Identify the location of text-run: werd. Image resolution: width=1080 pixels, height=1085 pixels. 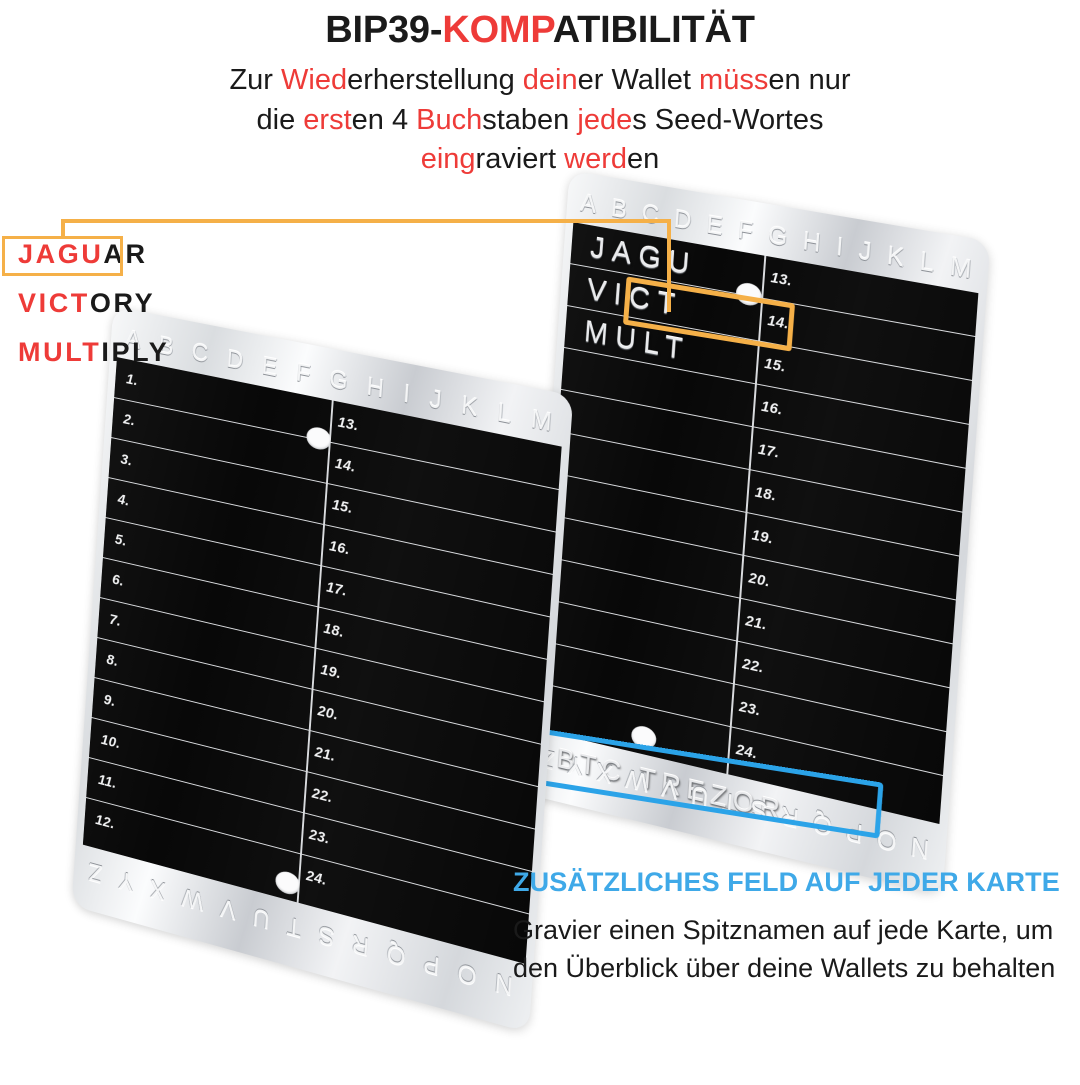
(596, 159).